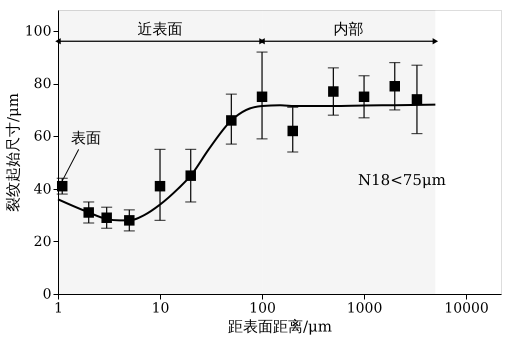  I want to click on annotation: N18<75μm, so click(402, 180).